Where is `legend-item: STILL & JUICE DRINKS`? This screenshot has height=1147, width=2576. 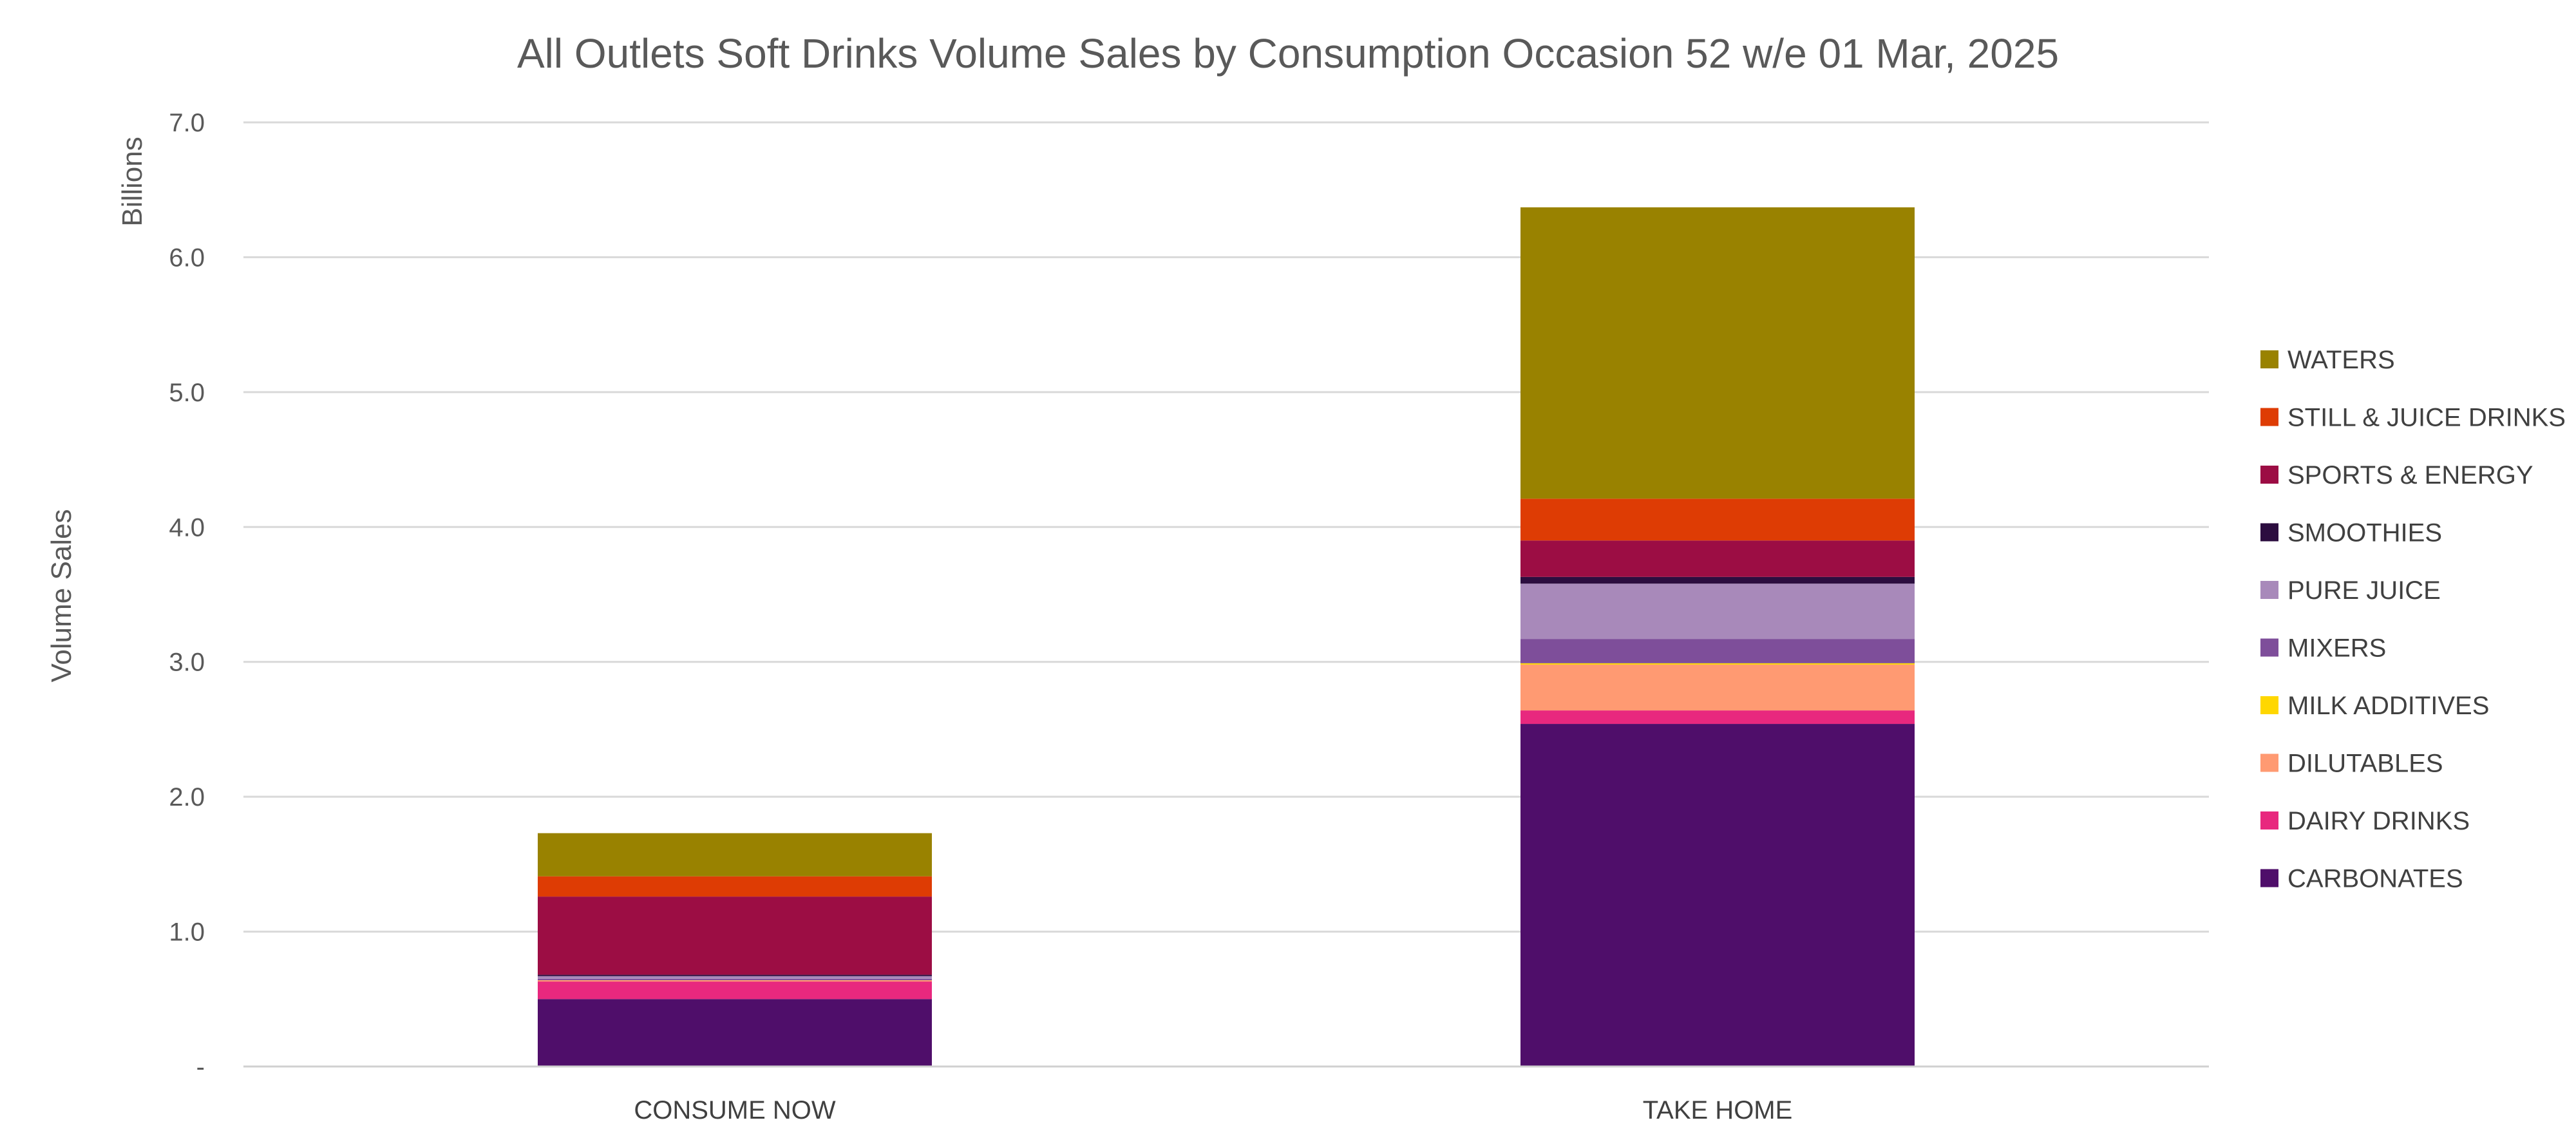
legend-item: STILL & JUICE DRINKS is located at coordinates (2413, 418).